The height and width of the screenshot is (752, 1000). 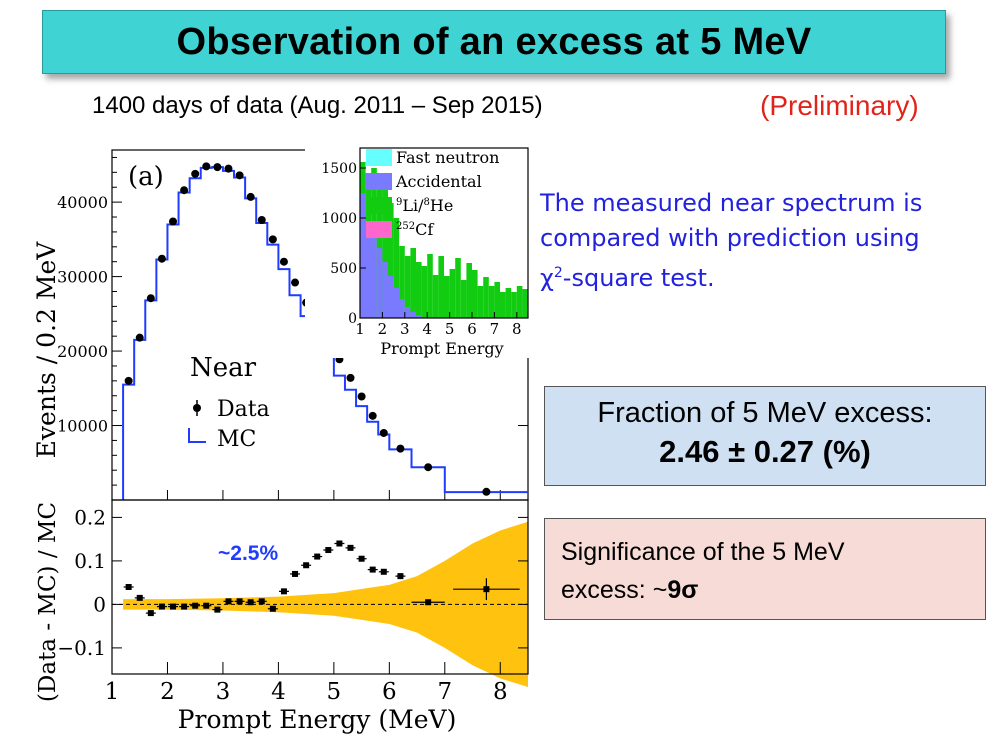 I want to click on ratio-frame, so click(x=320, y=587).